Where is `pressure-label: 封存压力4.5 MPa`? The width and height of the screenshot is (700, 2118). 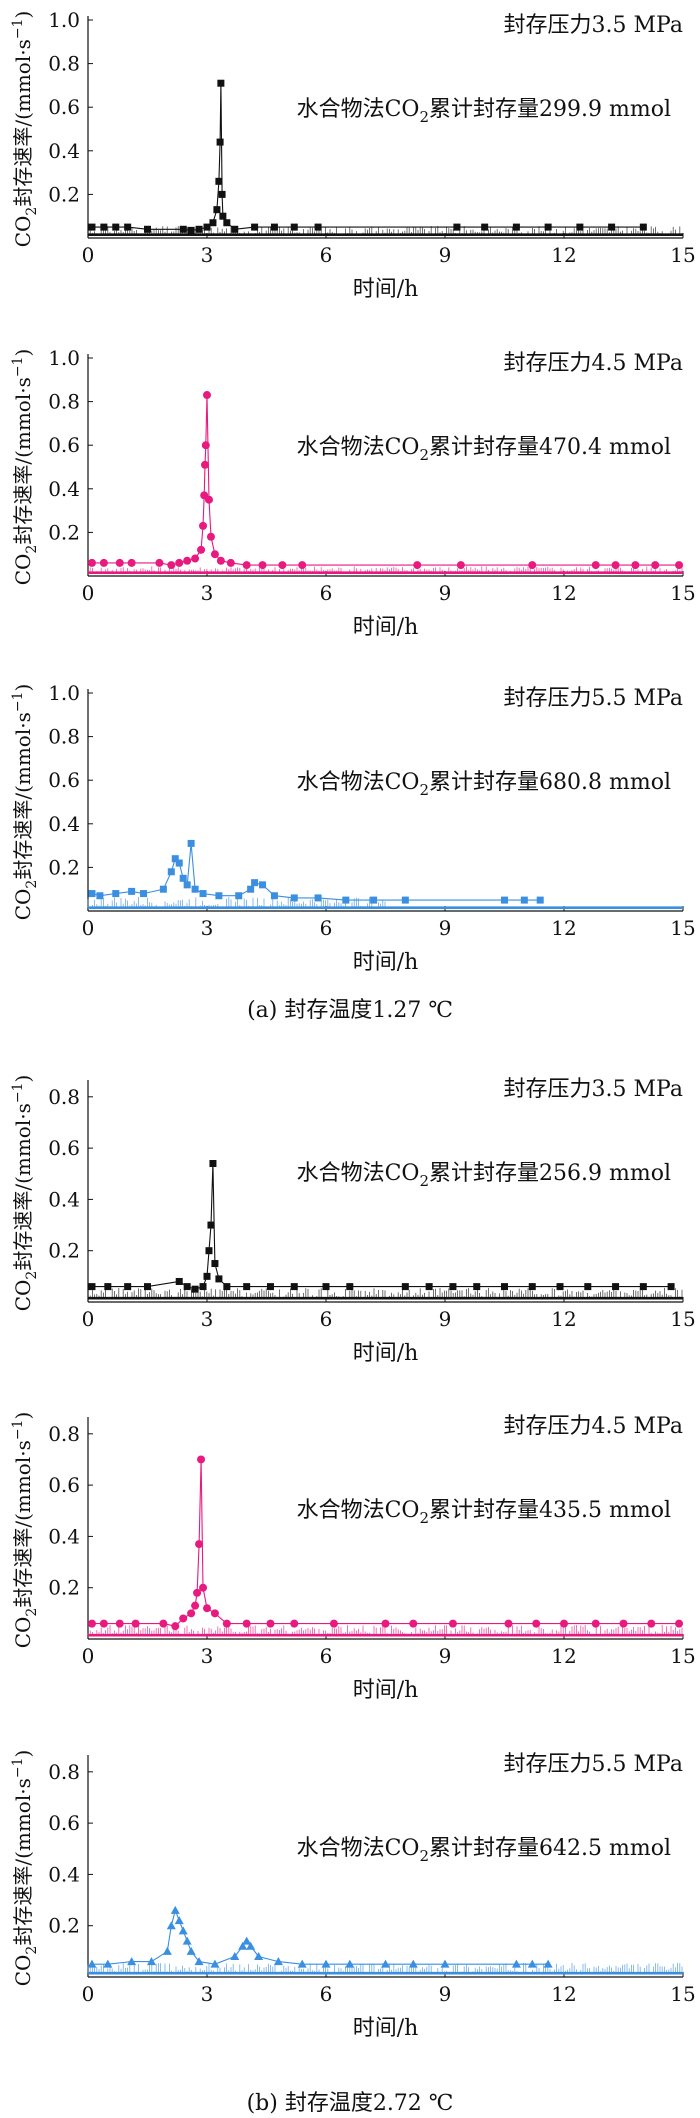
pressure-label: 封存压力4.5 MPa is located at coordinates (593, 363).